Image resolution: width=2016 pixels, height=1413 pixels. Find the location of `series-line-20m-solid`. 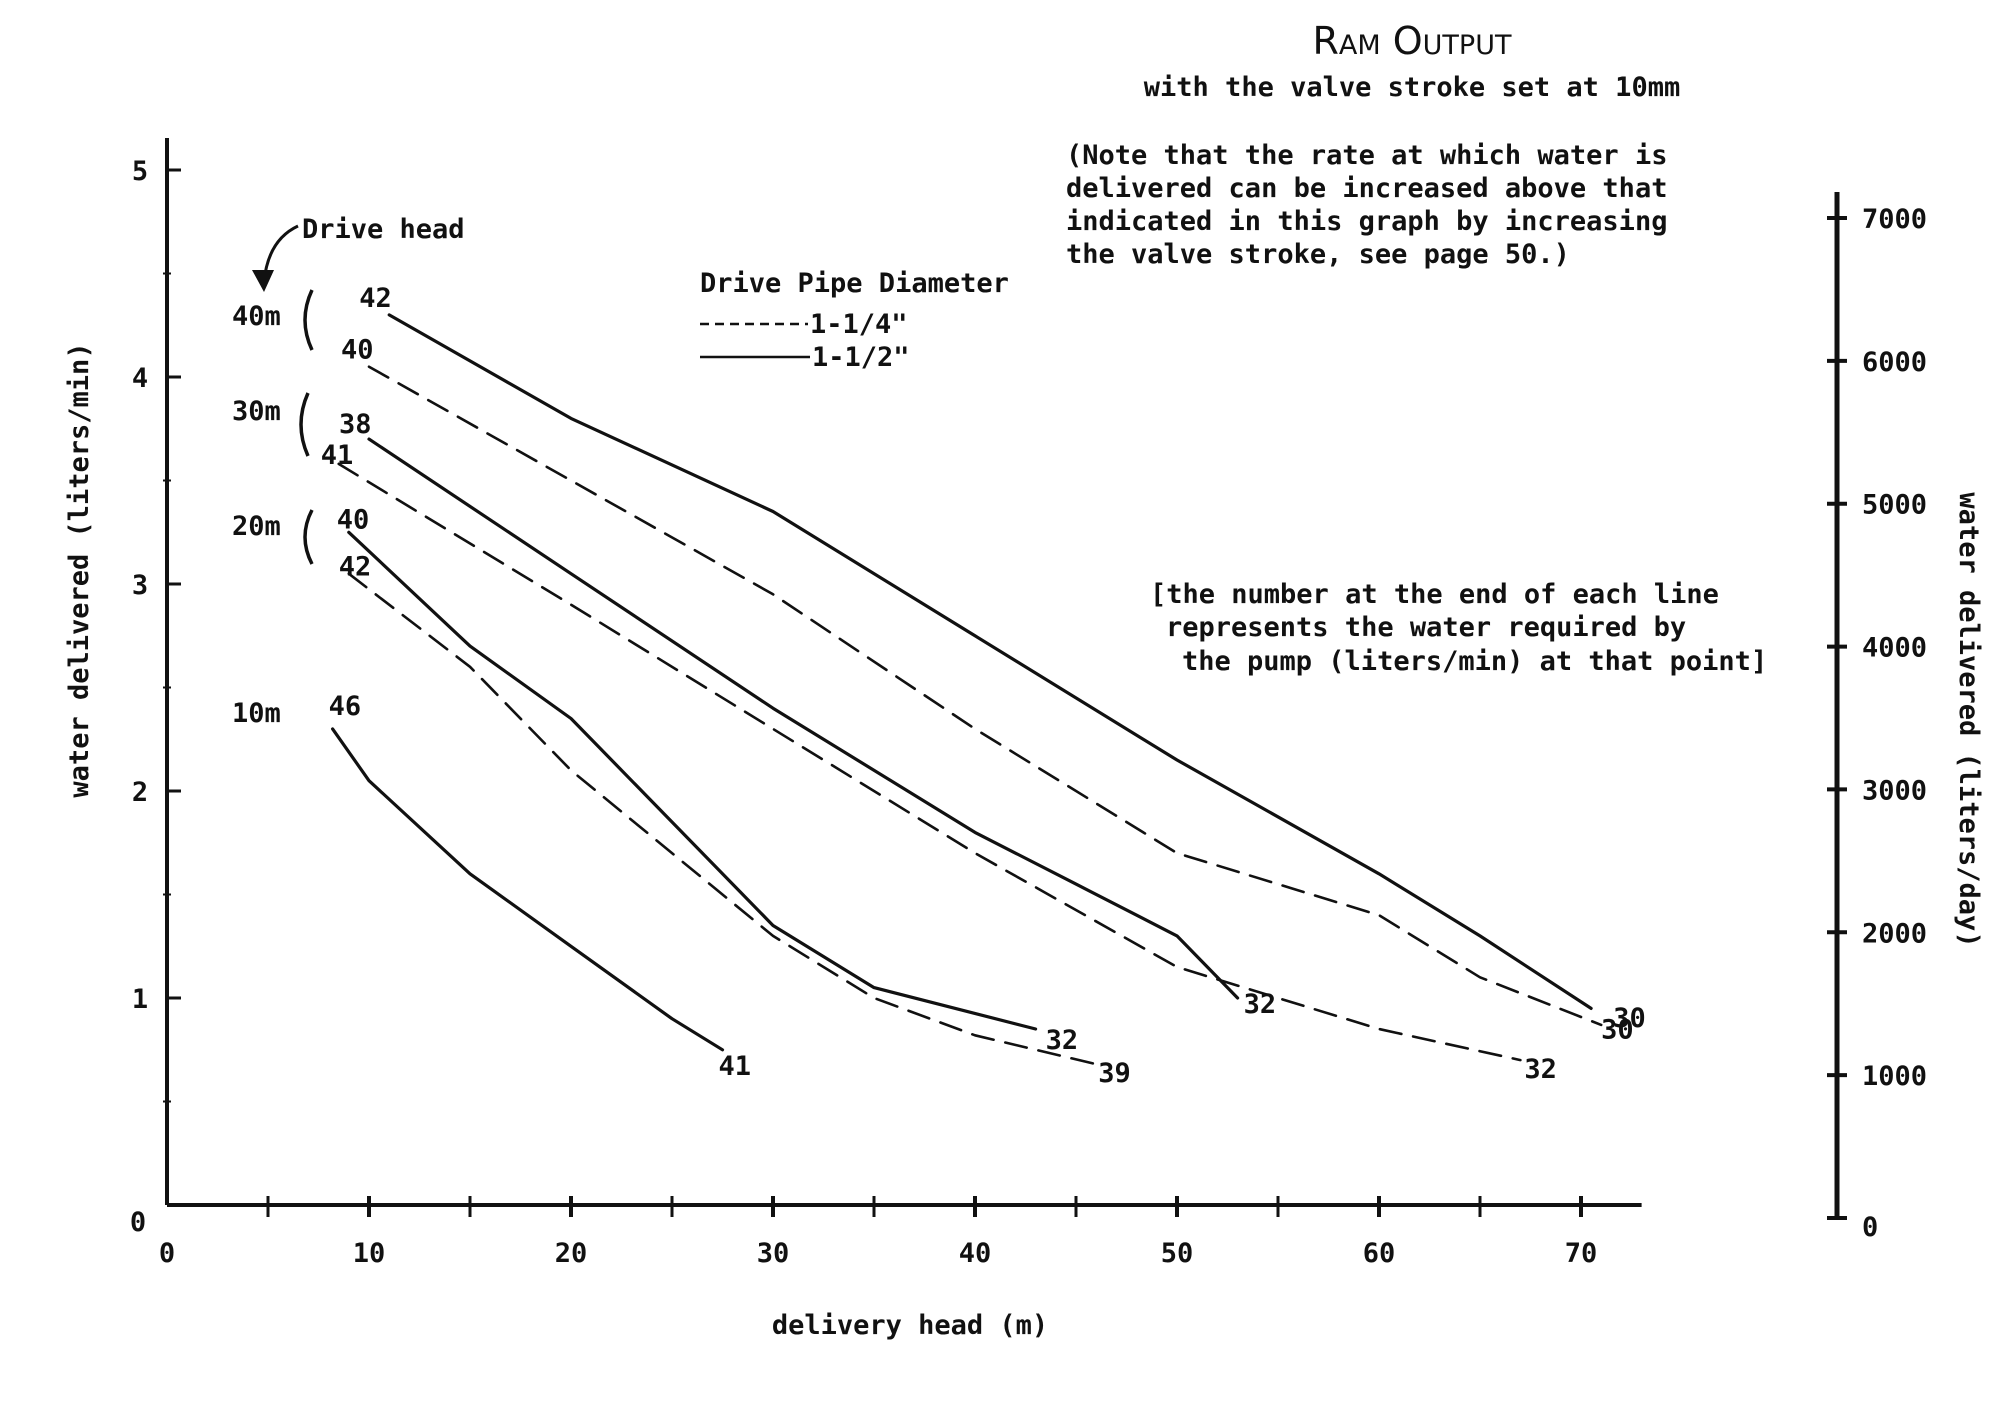

series-line-20m-solid is located at coordinates (692, 780).